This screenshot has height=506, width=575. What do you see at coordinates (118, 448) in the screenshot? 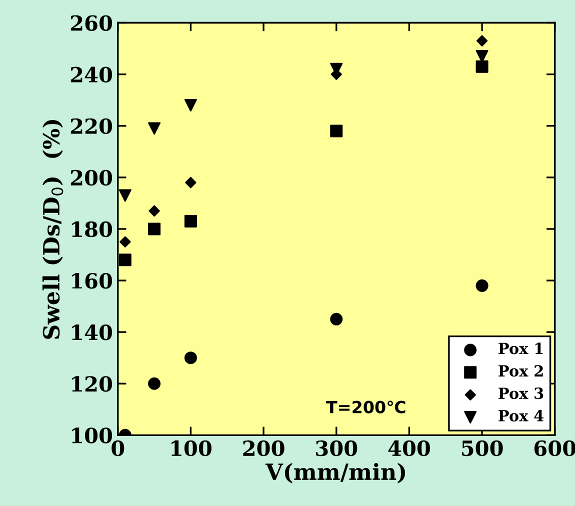
I see `x-tick-label: 0` at bounding box center [118, 448].